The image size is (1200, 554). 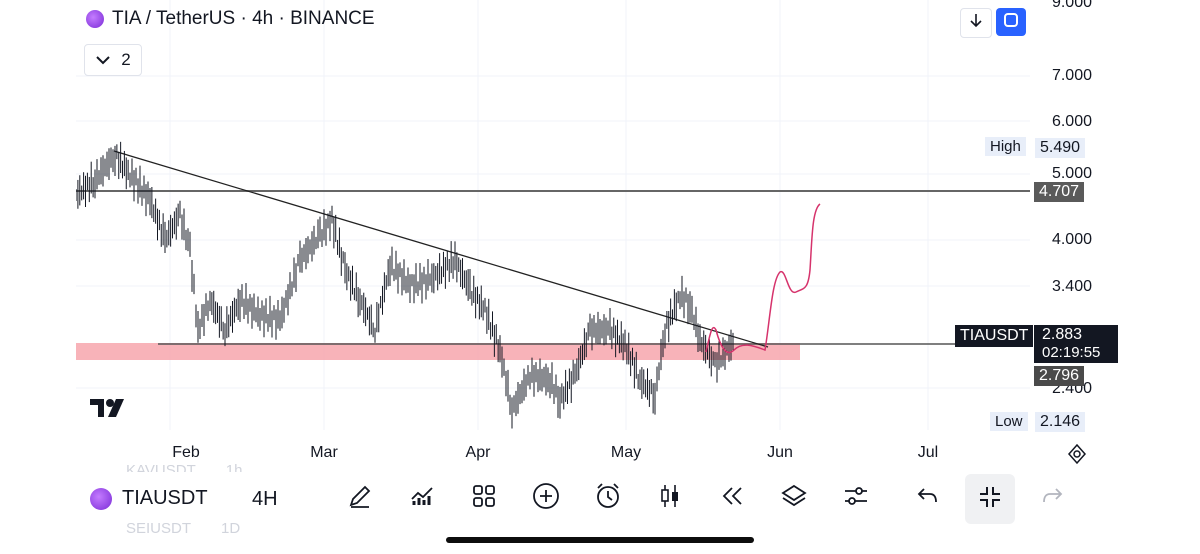 I want to click on current-price-box: 2.883 02:19:55, so click(x=1076, y=344).